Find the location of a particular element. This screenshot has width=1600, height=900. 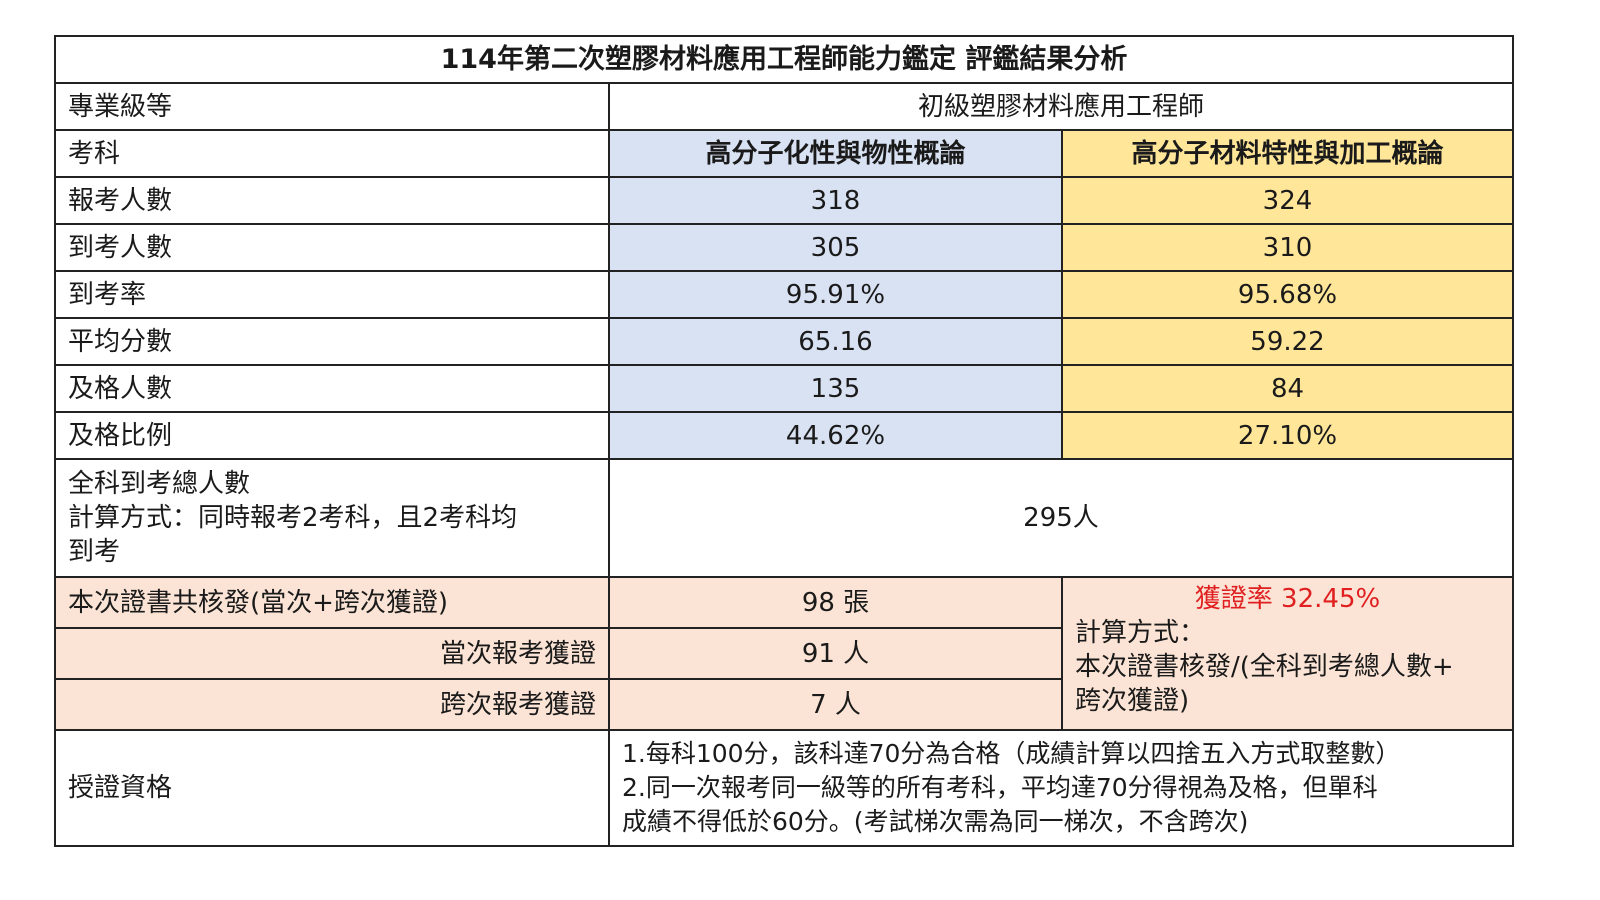

rate-formula-cont: 跨次獲證) is located at coordinates (1132, 701).